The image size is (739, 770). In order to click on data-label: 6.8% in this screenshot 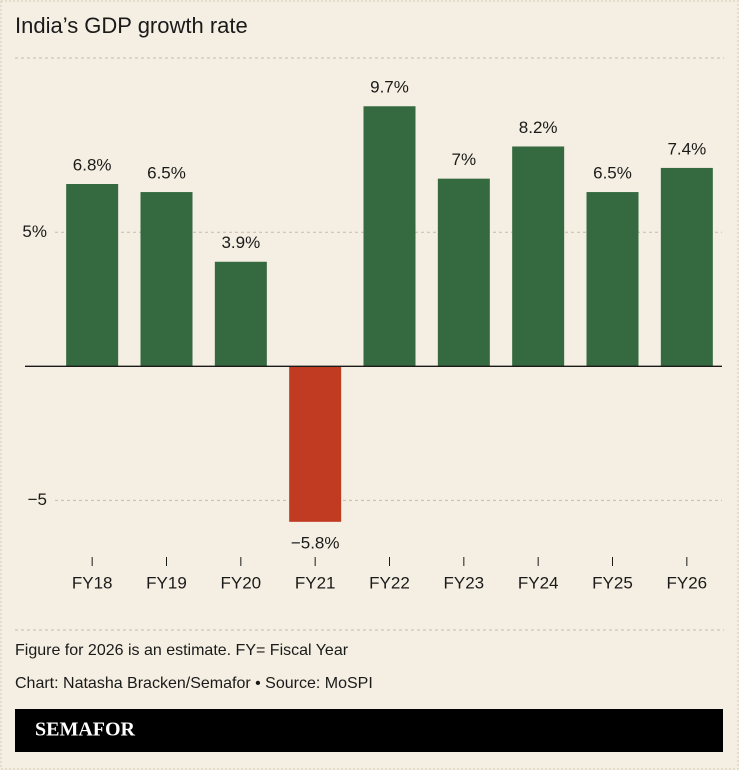, I will do `click(92, 164)`.